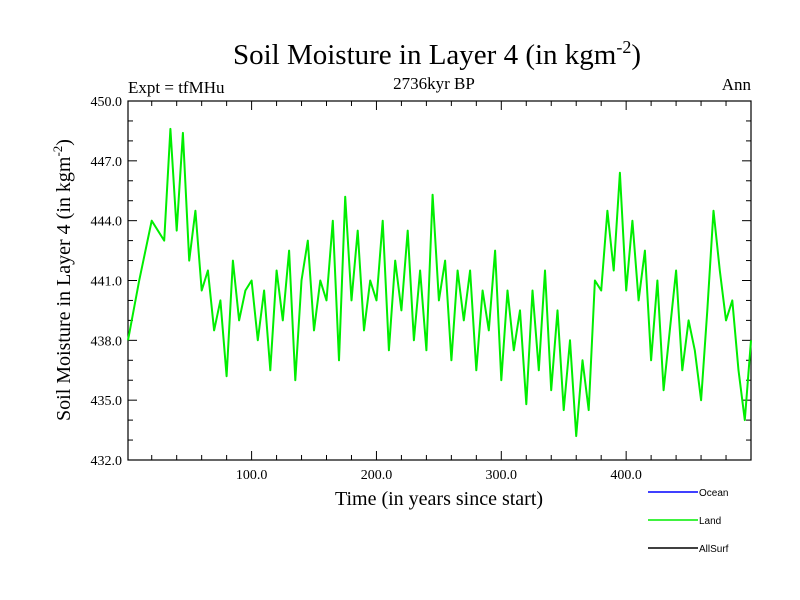 The height and width of the screenshot is (600, 800). Describe the element at coordinates (252, 475) in the screenshot. I see `x-tick-label: 100.0` at that location.